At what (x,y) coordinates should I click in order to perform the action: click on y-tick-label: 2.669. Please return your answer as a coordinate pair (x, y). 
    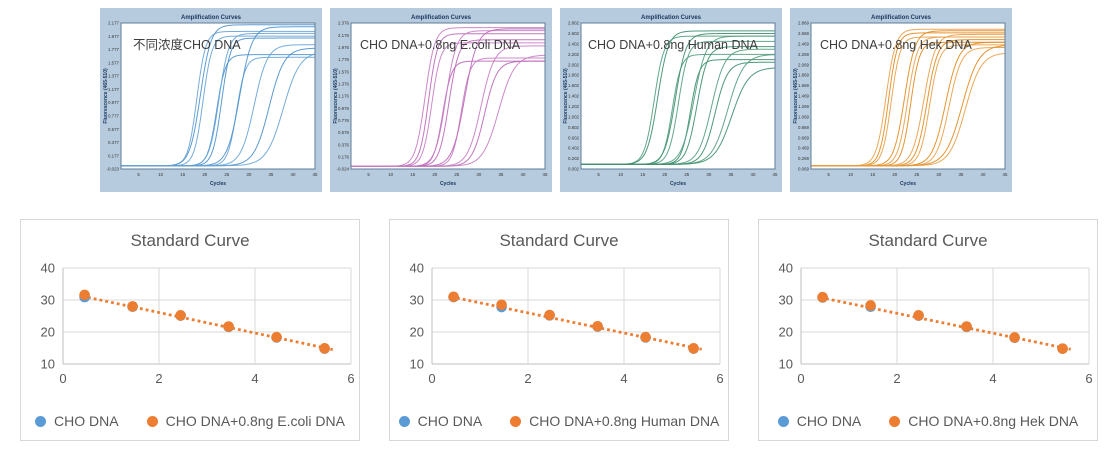
    Looking at the image, I should click on (804, 33).